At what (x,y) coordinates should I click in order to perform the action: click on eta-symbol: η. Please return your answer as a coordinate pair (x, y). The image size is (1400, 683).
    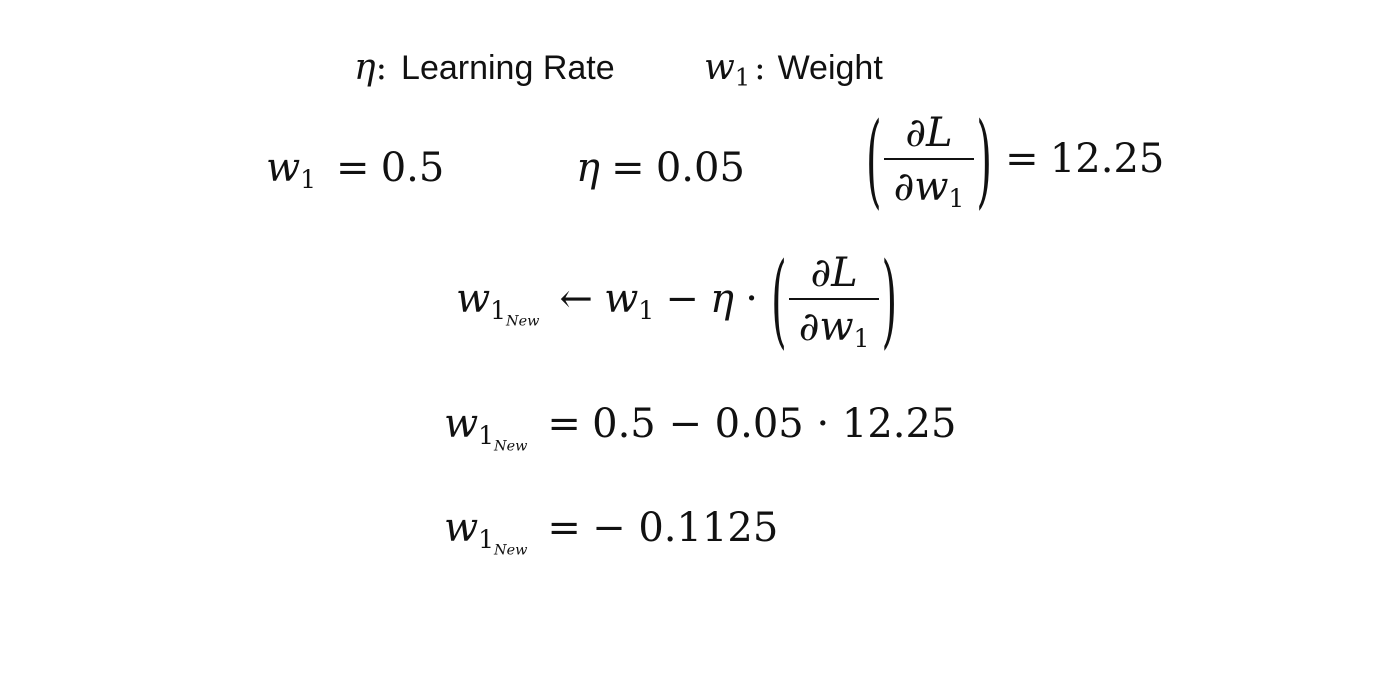
    Looking at the image, I should click on (365, 67).